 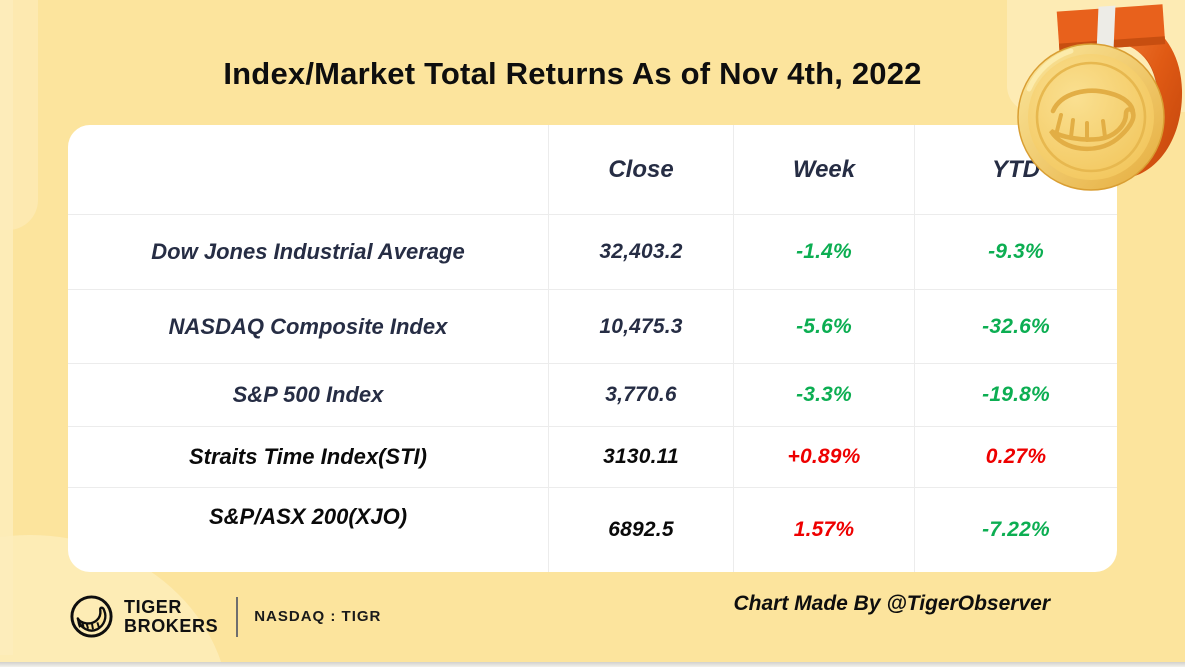 I want to click on ytd-value: 0.27%, so click(x=1016, y=457).